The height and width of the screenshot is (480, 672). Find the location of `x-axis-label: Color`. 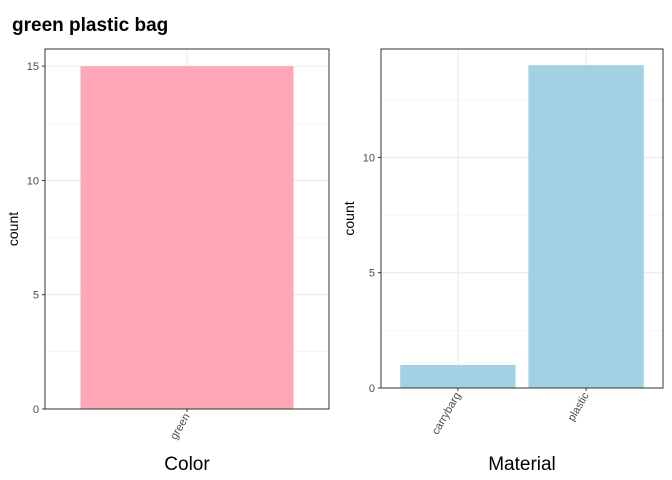

x-axis-label: Color is located at coordinates (187, 464).